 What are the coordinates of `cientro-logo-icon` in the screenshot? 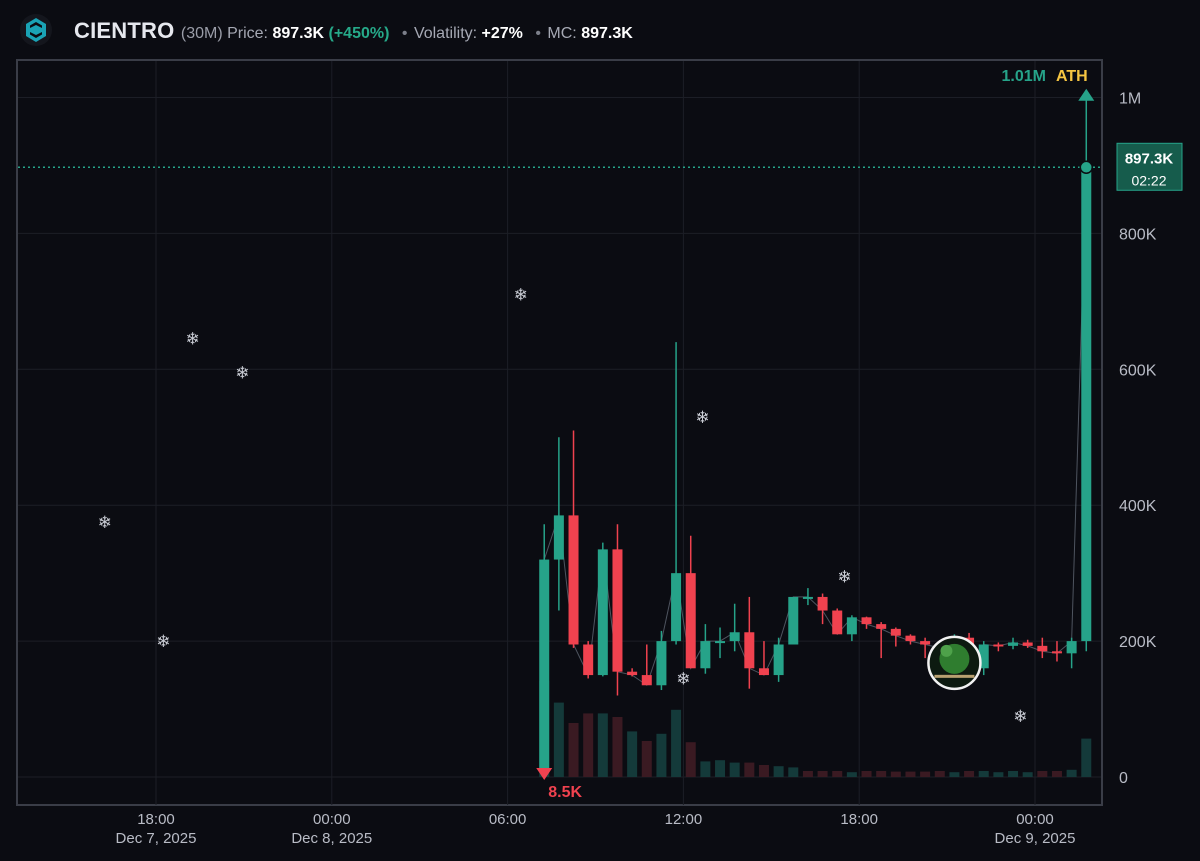 It's located at (36, 30).